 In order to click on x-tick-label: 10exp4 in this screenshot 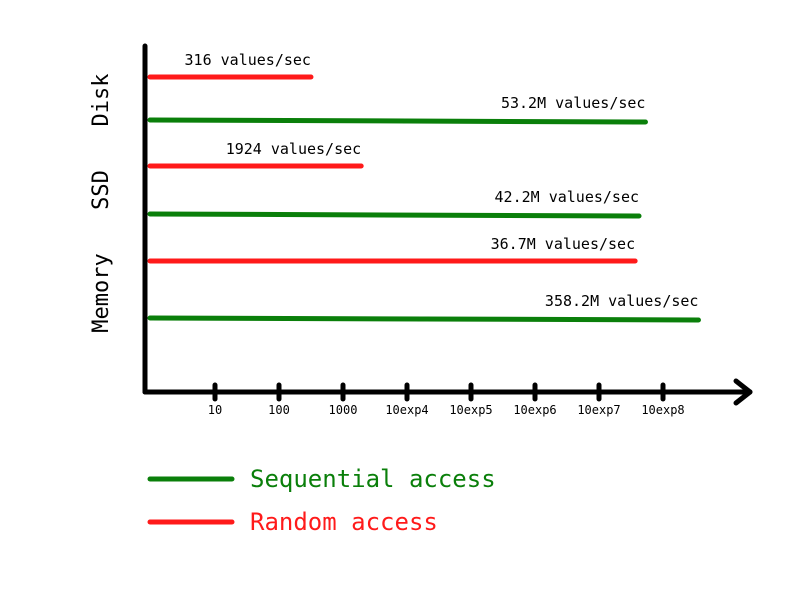, I will do `click(406, 410)`.